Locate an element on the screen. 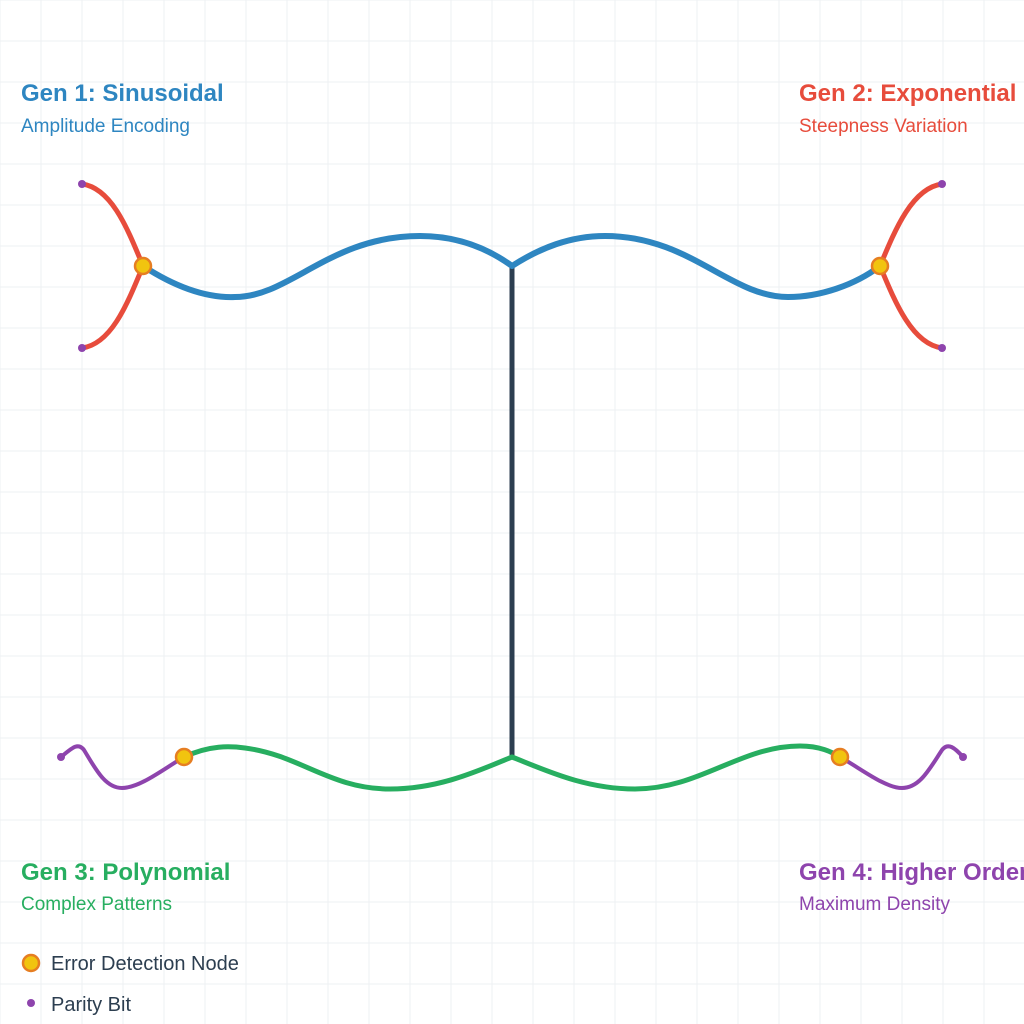  dot-icon is located at coordinates (31, 1003).